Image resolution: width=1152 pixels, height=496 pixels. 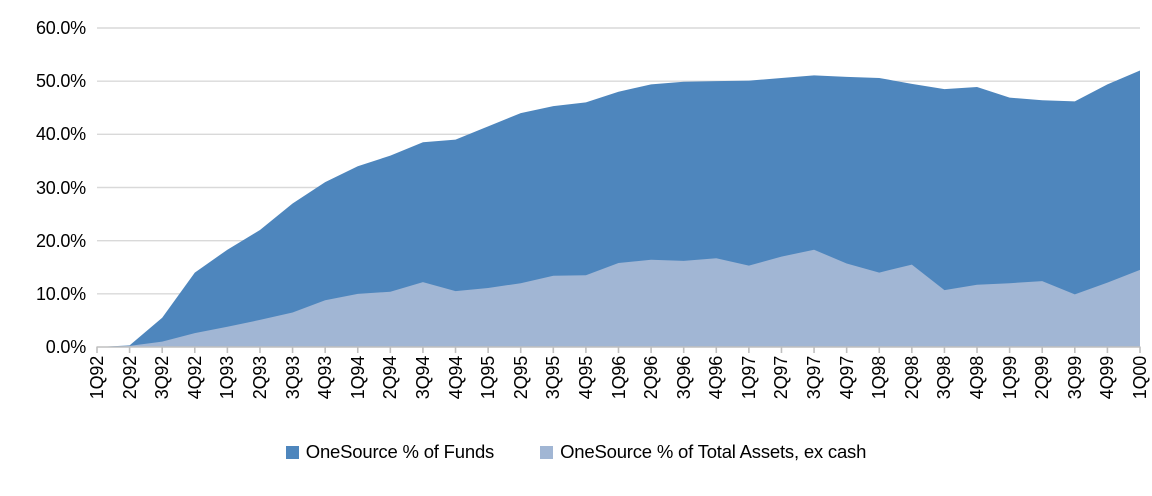 I want to click on x-tick-label: 1Q96, so click(x=618, y=378).